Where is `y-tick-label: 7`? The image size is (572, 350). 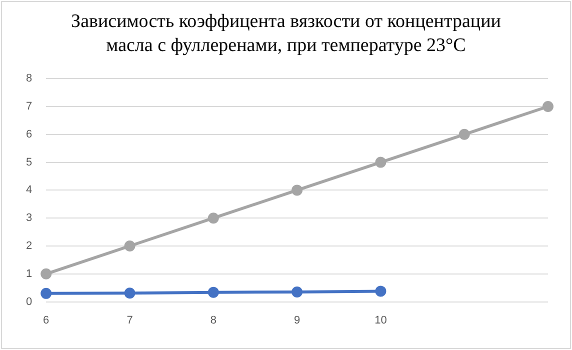 y-tick-label: 7 is located at coordinates (29, 106).